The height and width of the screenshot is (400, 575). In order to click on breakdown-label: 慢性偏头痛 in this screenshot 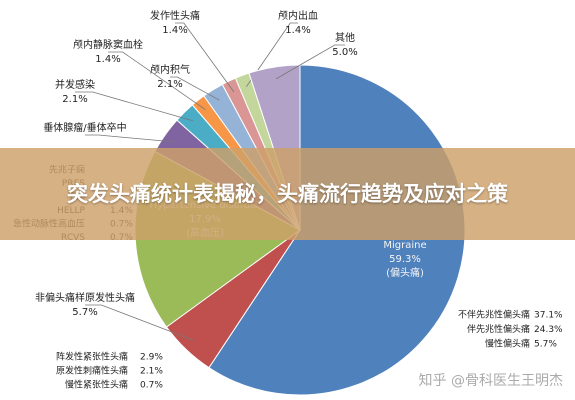, I will do `click(507, 344)`.